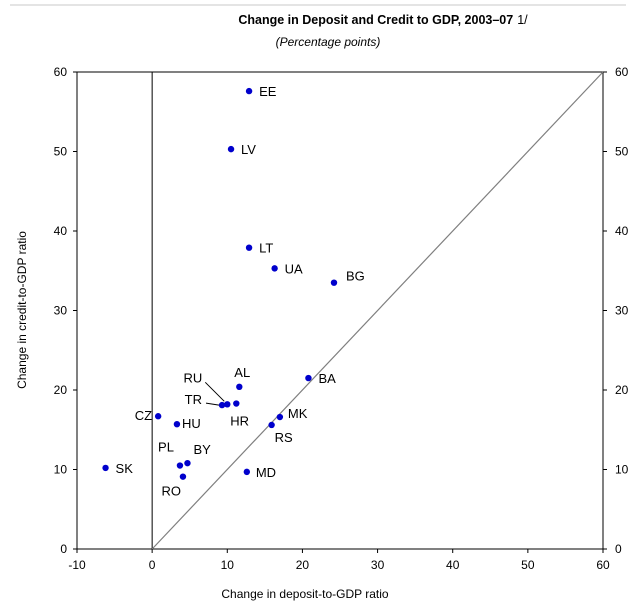 The width and height of the screenshot is (632, 608). I want to click on data-point-ba, so click(308, 378).